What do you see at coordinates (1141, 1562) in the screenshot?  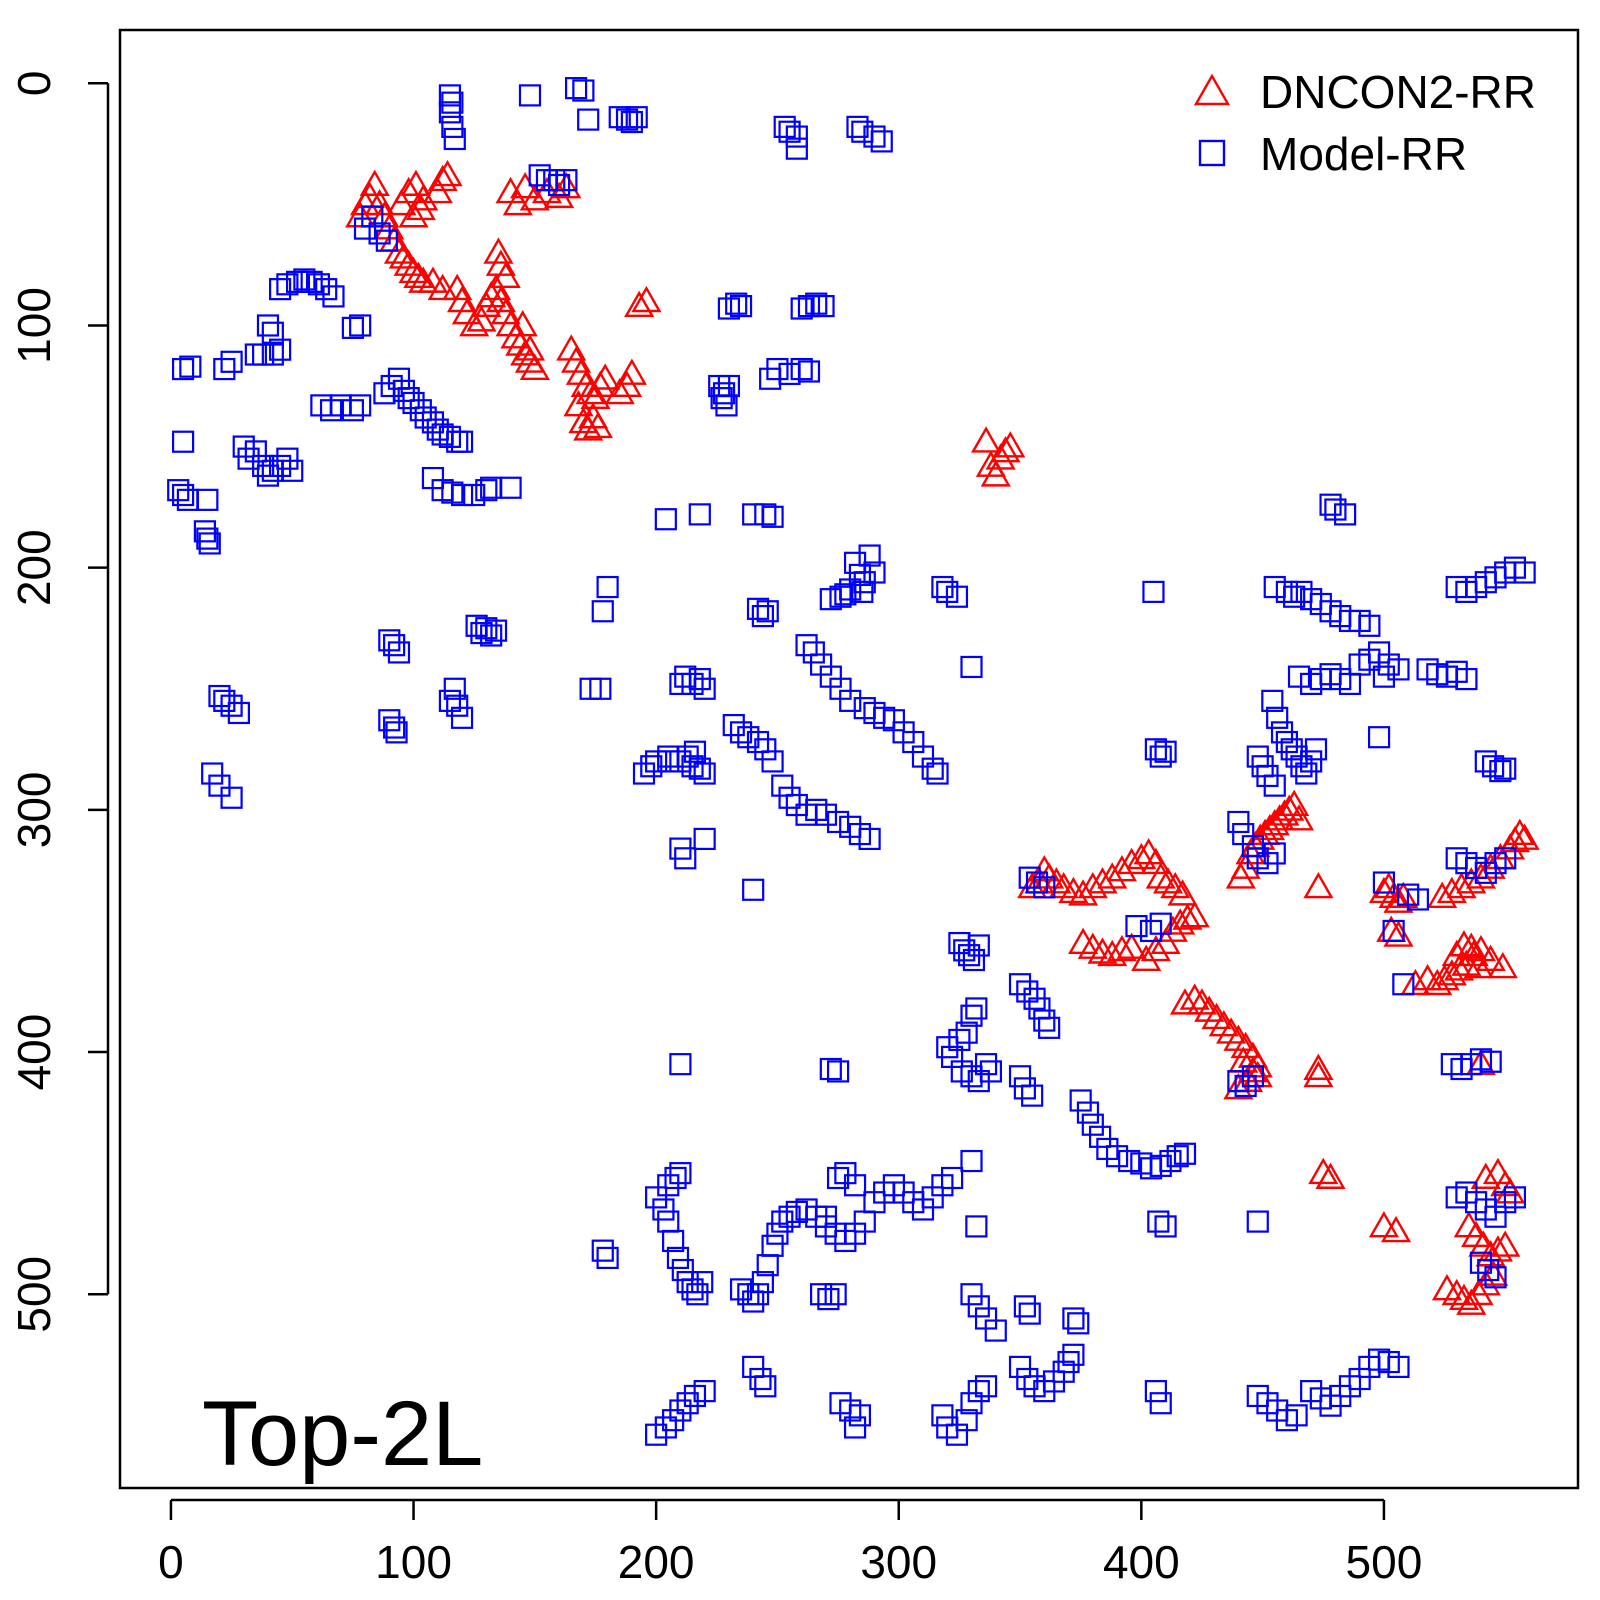 I see `x-tick-label: 400` at bounding box center [1141, 1562].